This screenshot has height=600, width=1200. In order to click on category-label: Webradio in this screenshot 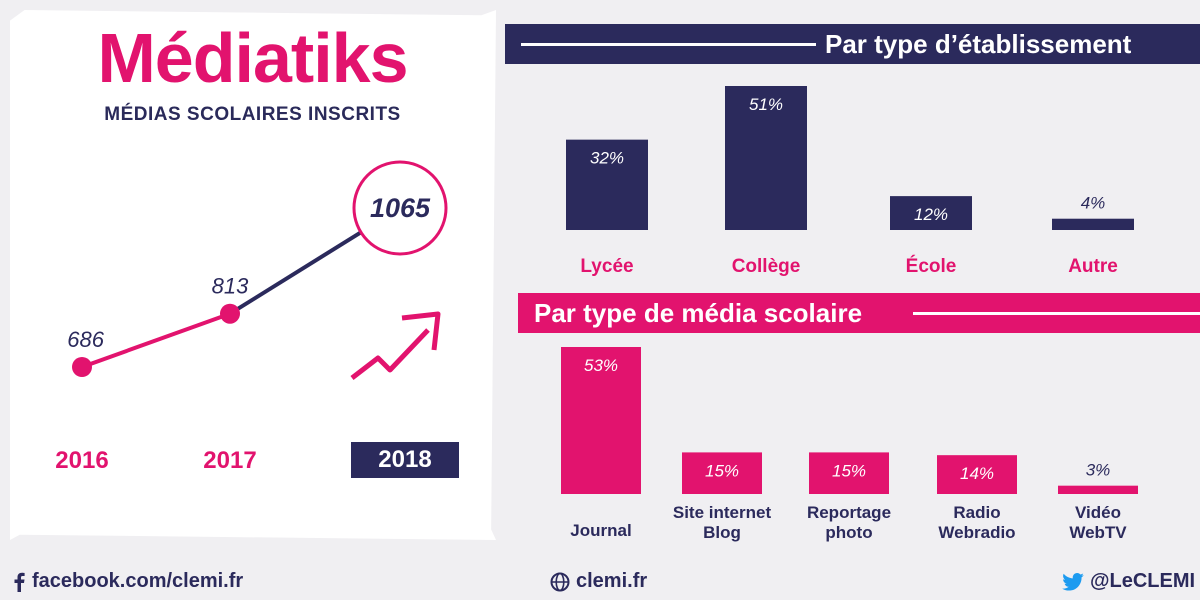, I will do `click(976, 532)`.